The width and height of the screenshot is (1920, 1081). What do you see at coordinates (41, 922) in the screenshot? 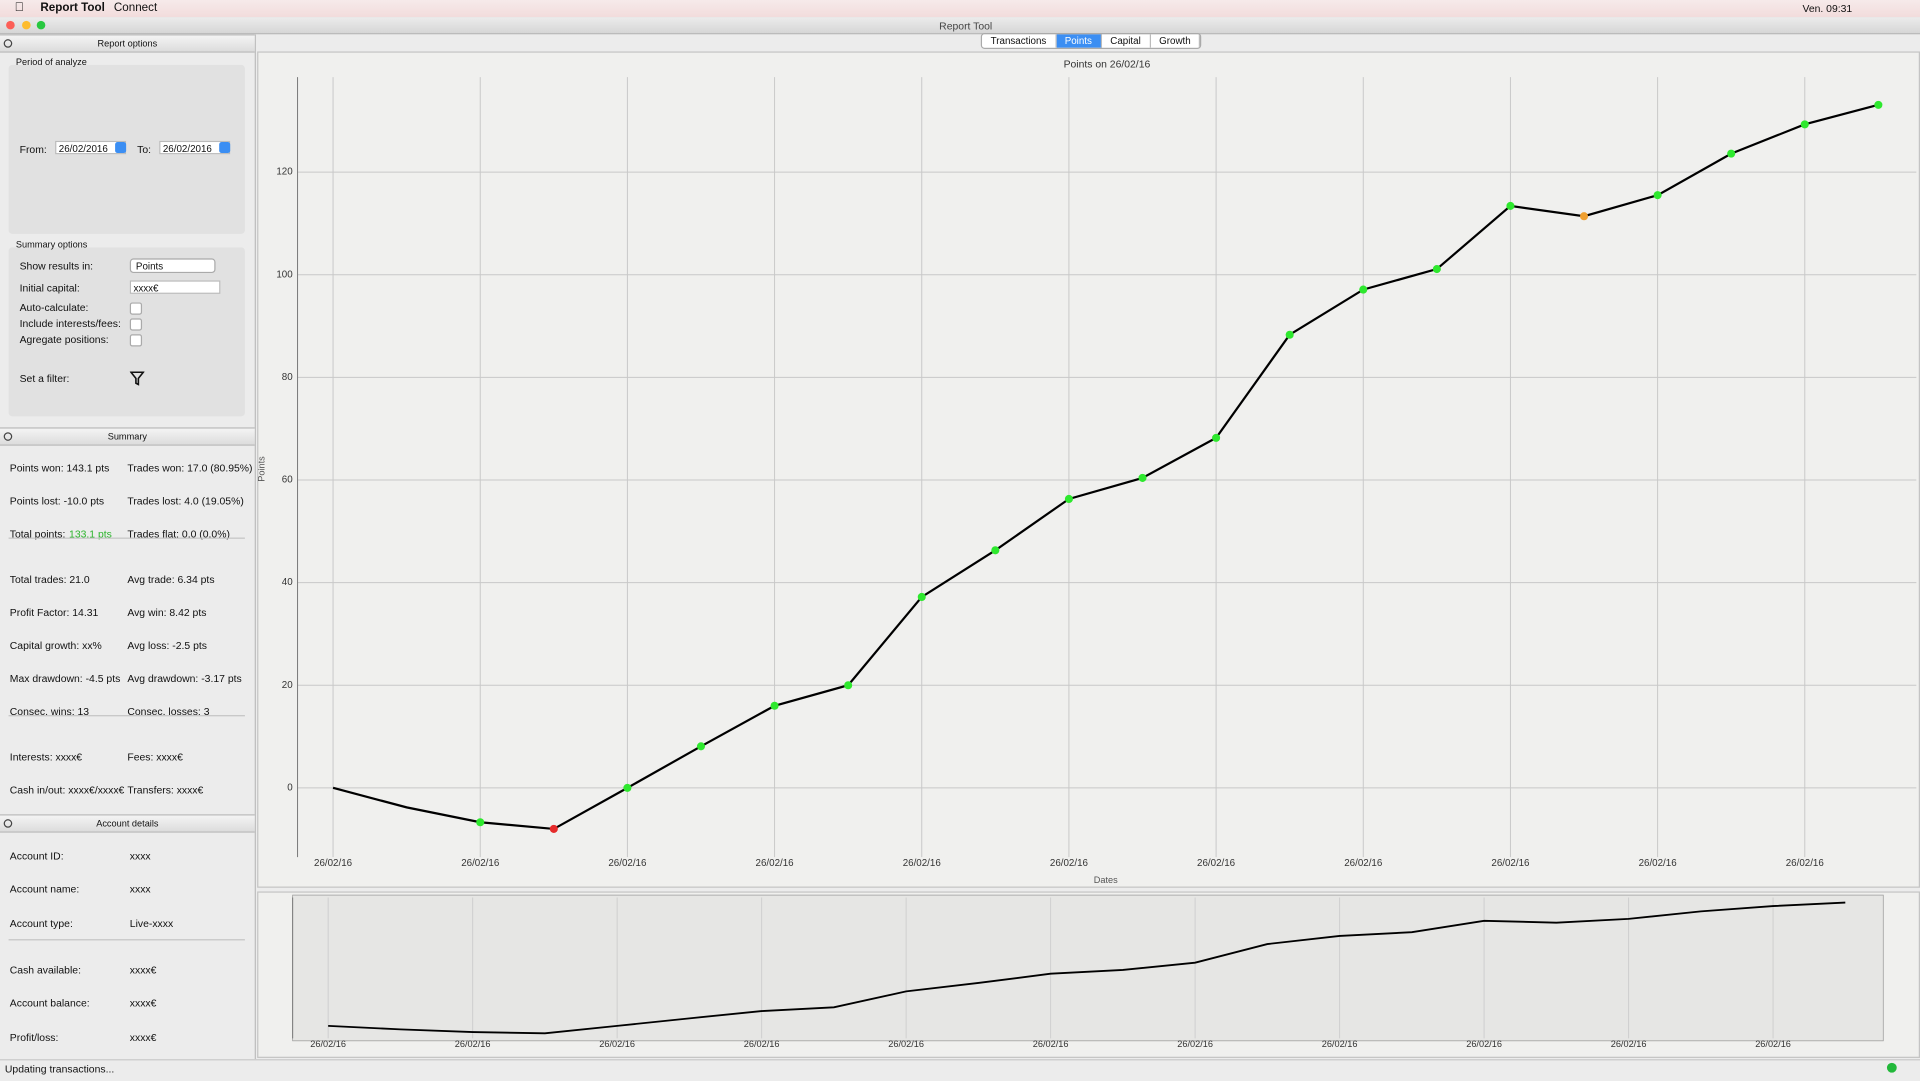
I see `account-label: Account type:` at bounding box center [41, 922].